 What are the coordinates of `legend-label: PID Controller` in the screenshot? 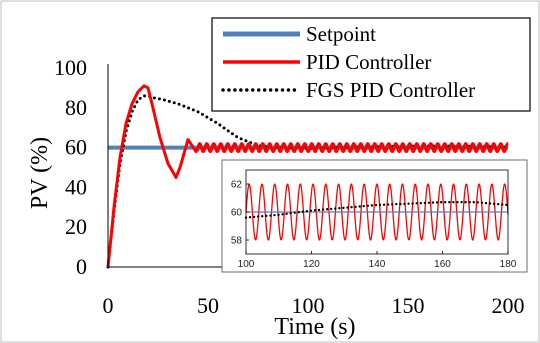 It's located at (368, 62).